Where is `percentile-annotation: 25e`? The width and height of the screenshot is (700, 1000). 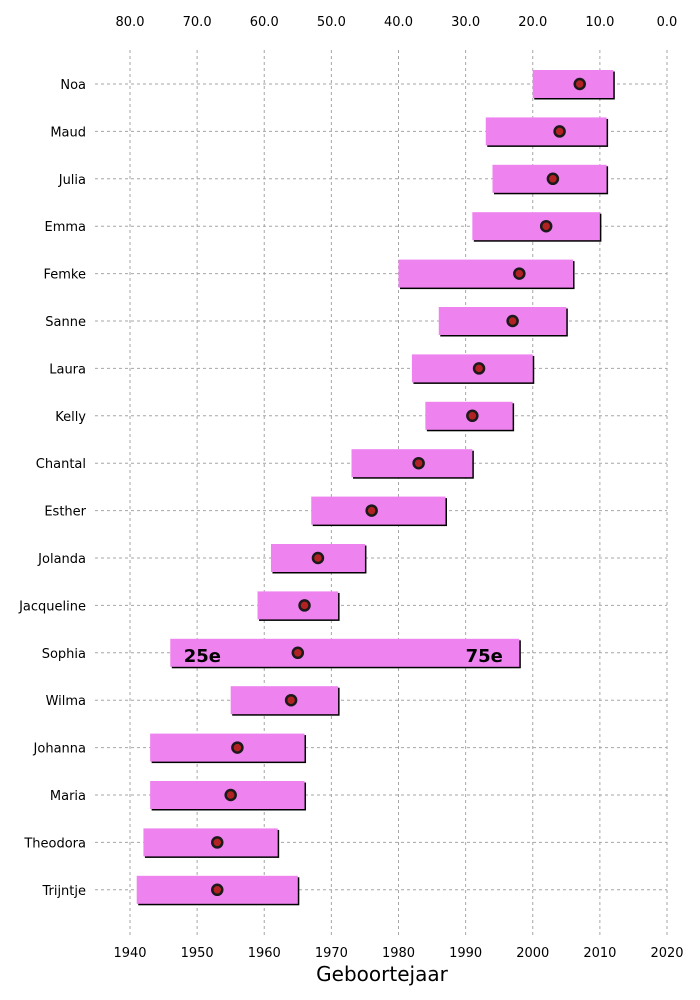
percentile-annotation: 25e is located at coordinates (202, 656).